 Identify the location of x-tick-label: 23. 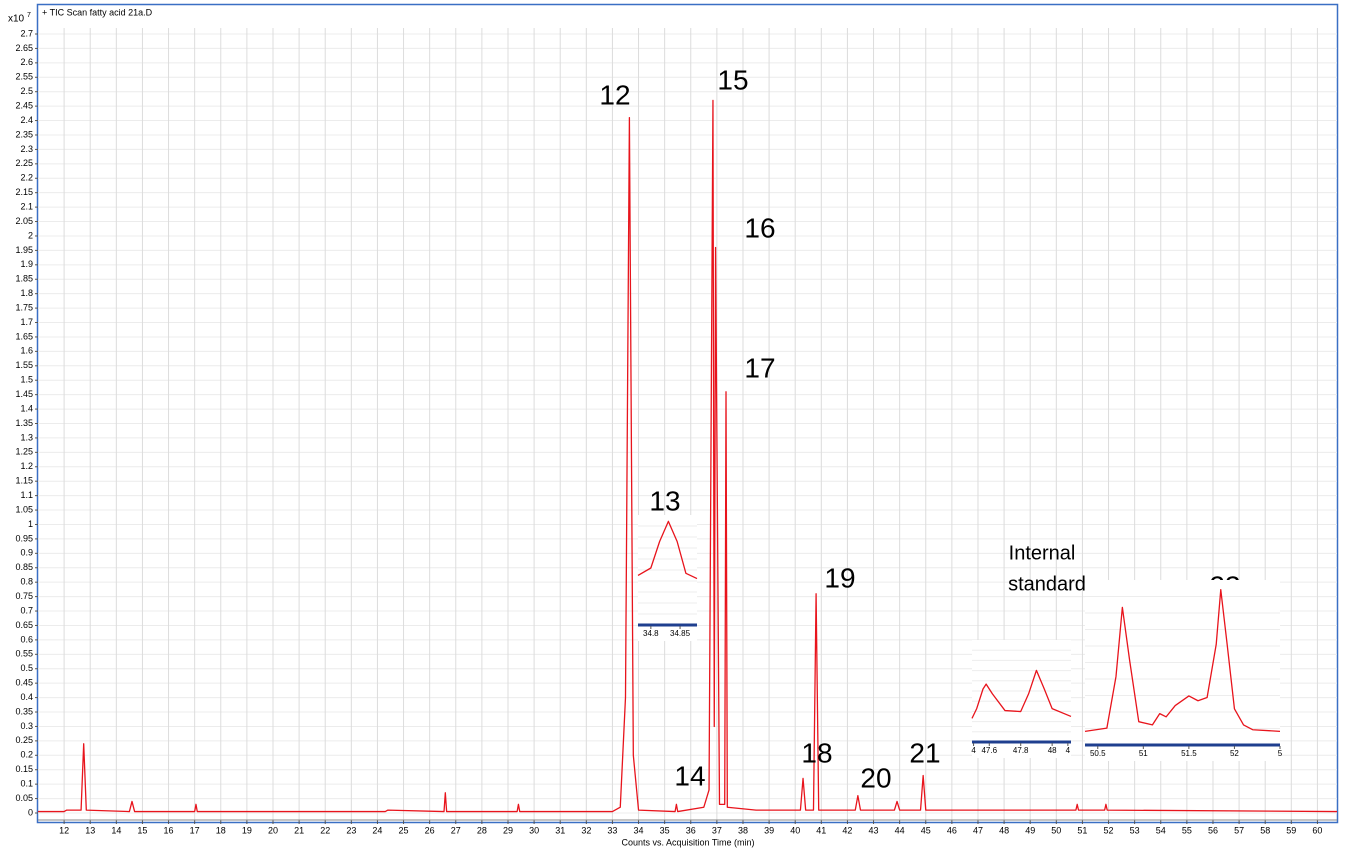
(351, 830).